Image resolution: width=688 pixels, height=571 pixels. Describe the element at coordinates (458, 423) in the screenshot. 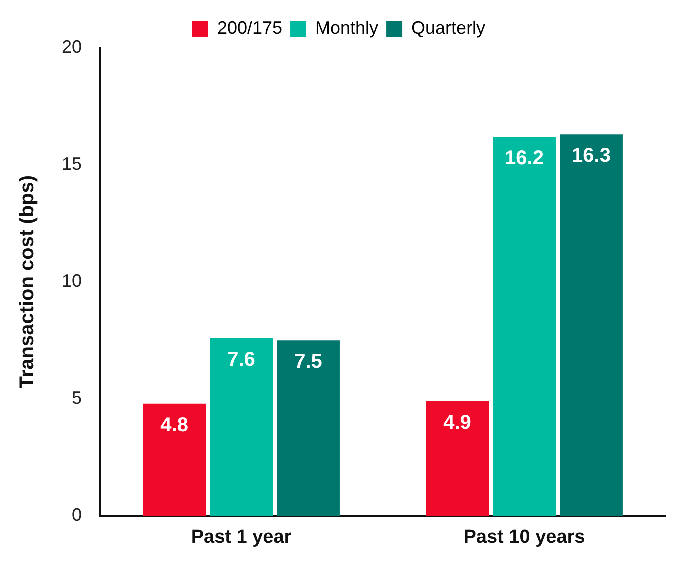

I see `data-label: 4.9` at that location.